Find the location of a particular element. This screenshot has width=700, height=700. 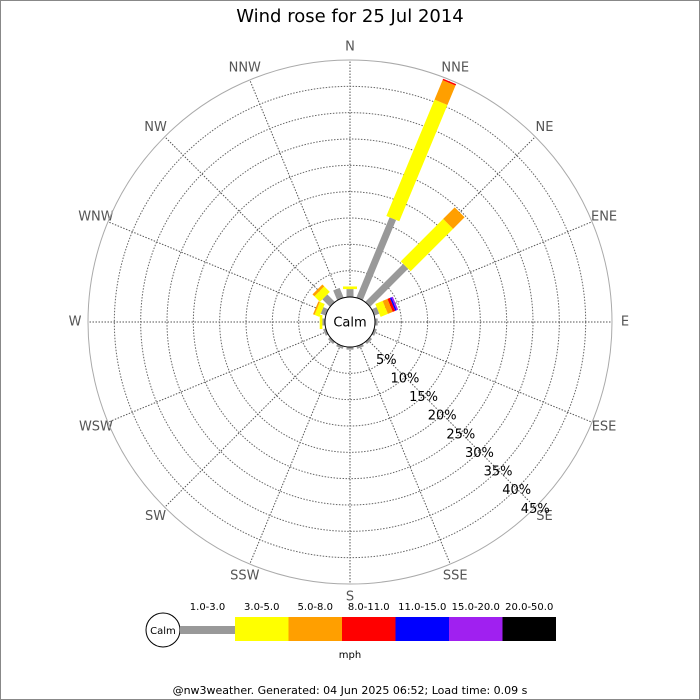

direction-label: WSW is located at coordinates (96, 427).